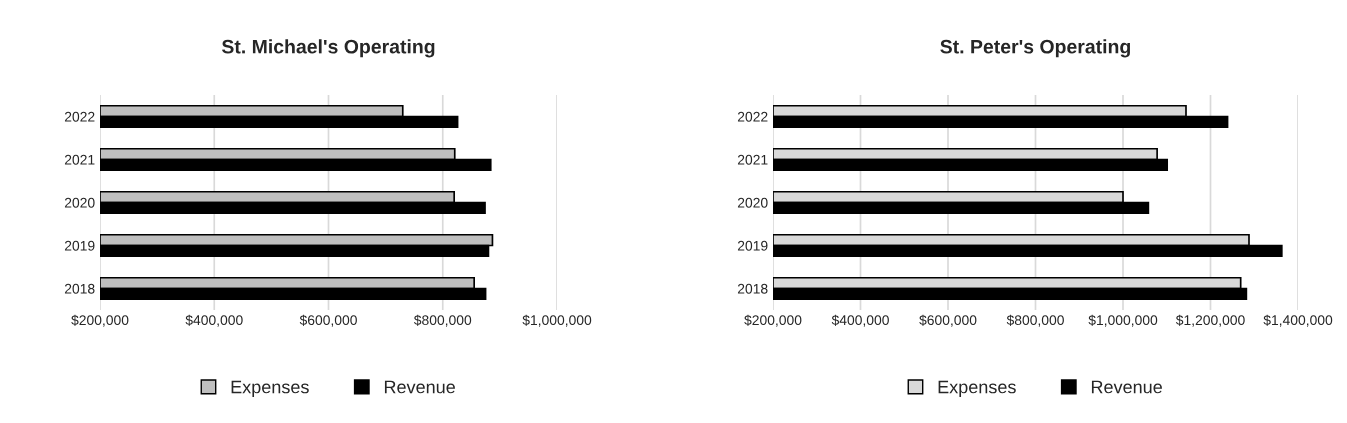 This screenshot has width=1347, height=423. Describe the element at coordinates (1298, 320) in the screenshot. I see `x-tick-label: $1,400,000` at that location.